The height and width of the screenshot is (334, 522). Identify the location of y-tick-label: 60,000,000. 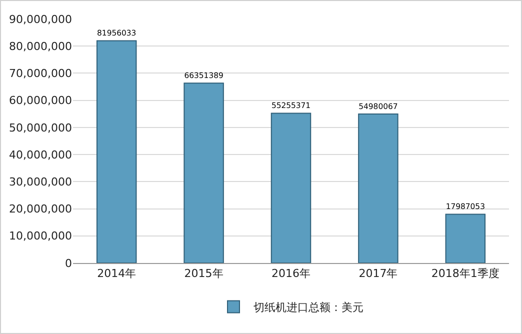
(40, 101).